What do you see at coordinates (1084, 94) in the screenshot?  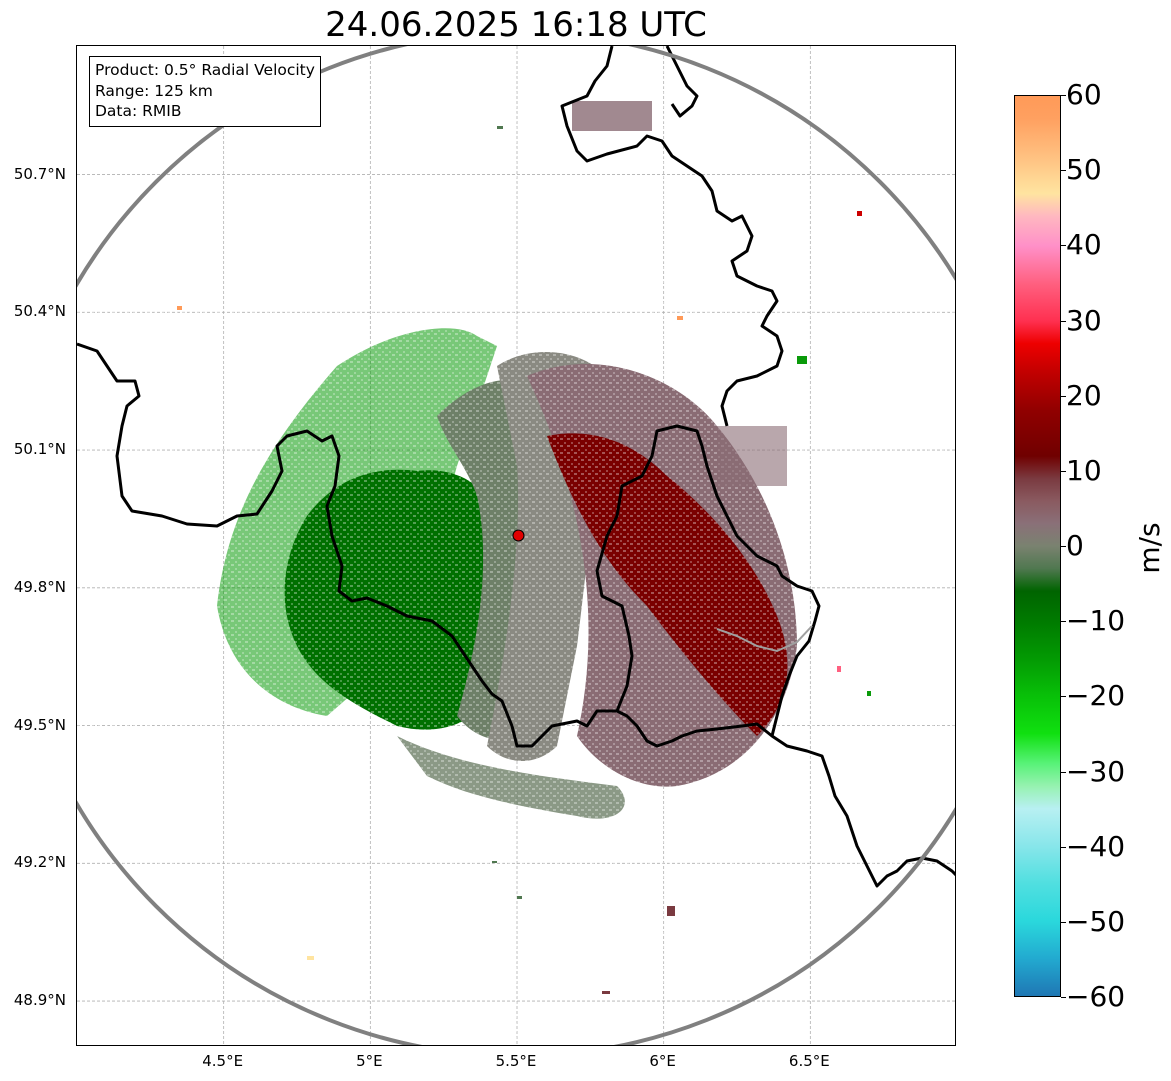 I see `colorbar-tick-label: 60` at bounding box center [1084, 94].